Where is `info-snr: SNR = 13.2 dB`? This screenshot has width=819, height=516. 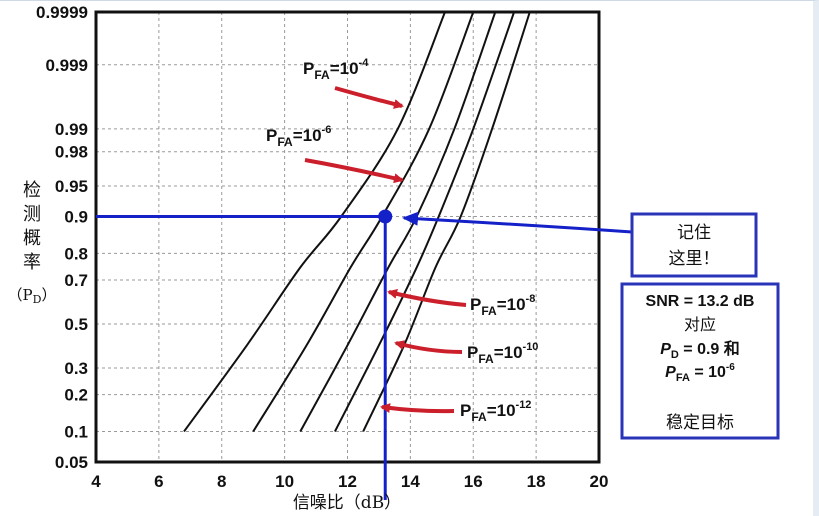
info-snr: SNR = 13.2 dB is located at coordinates (700, 301).